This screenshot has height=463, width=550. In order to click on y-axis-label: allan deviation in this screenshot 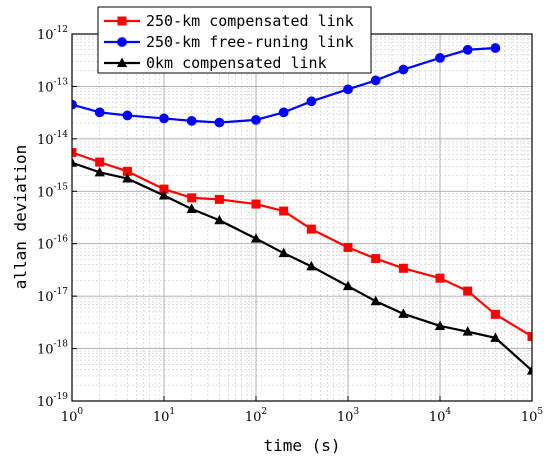, I will do `click(20, 217)`.